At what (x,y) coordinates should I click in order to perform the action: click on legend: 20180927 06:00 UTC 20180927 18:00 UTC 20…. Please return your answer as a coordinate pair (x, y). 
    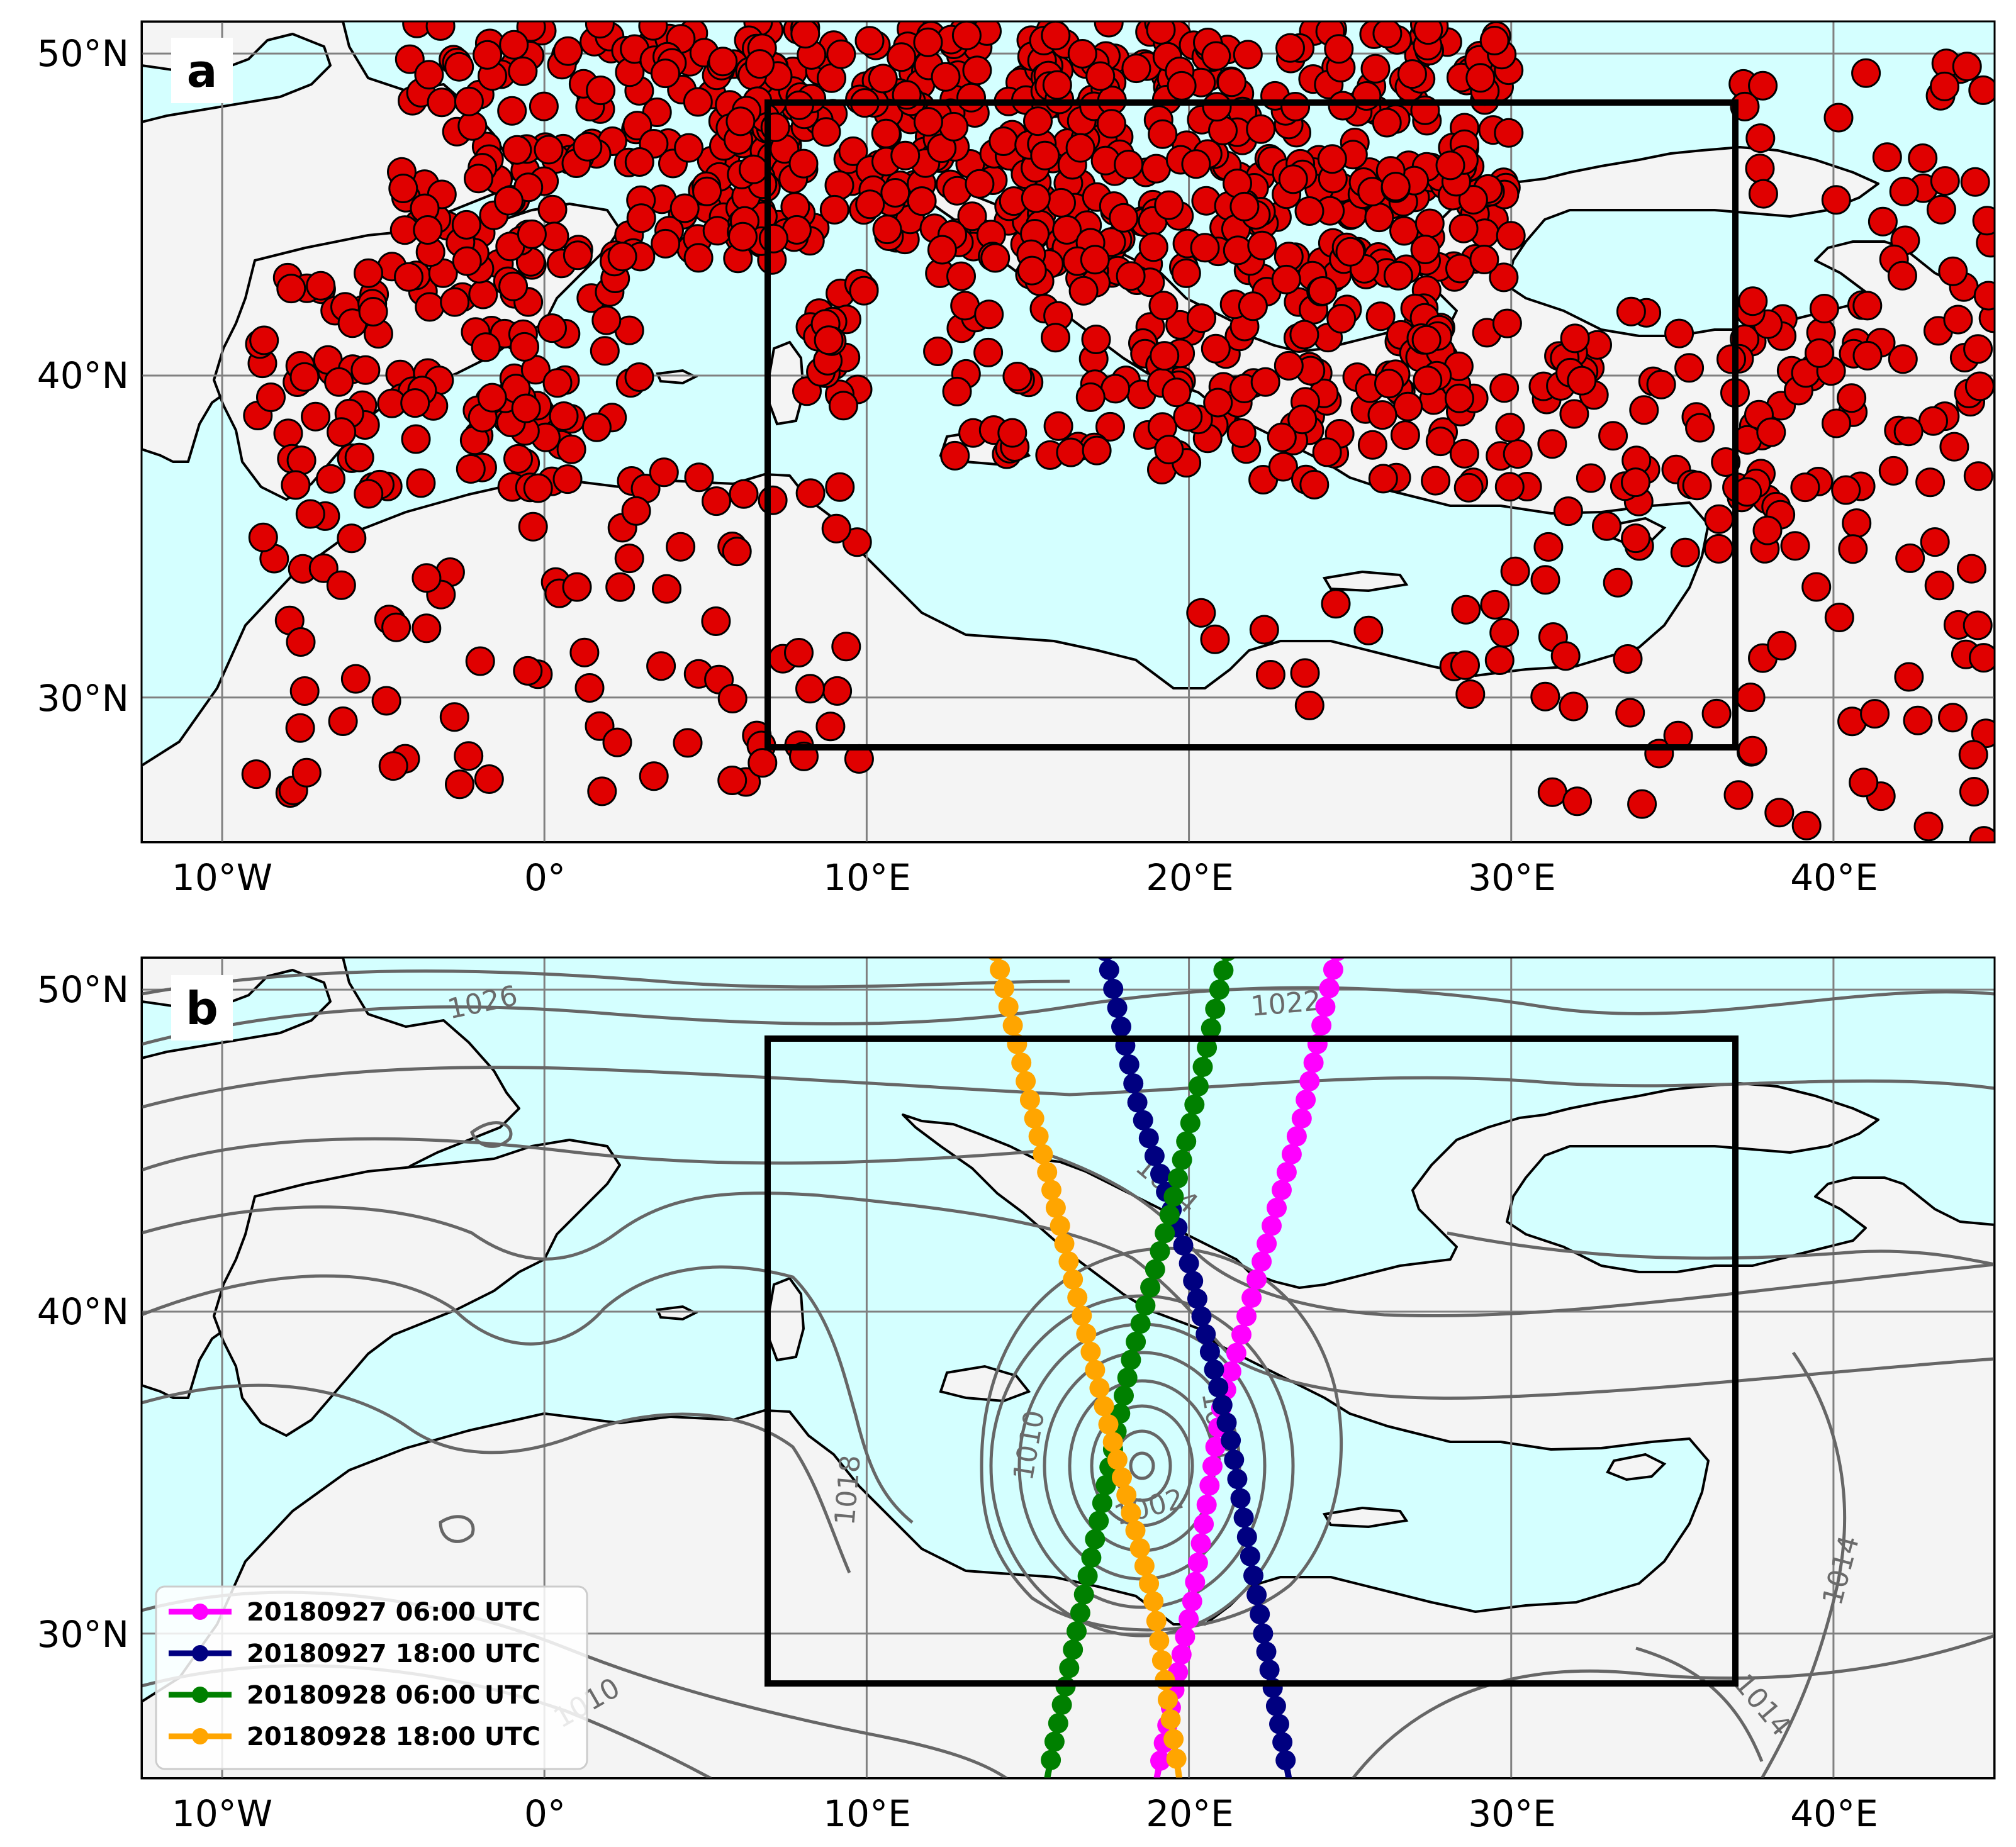
    Looking at the image, I should click on (371, 1678).